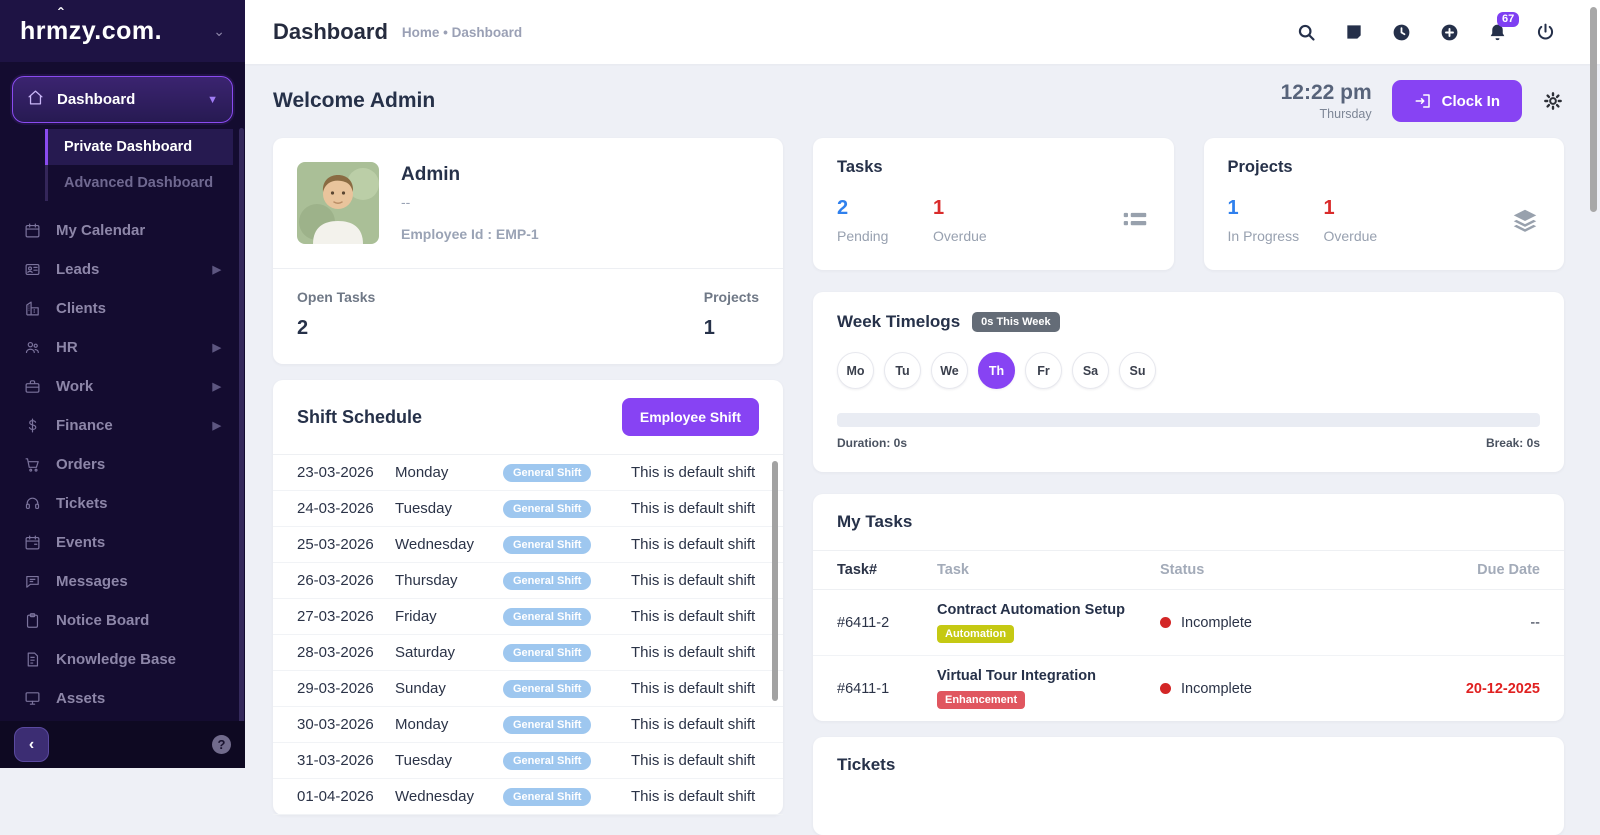 The image size is (1600, 835). I want to click on gear-icon, so click(1553, 101).